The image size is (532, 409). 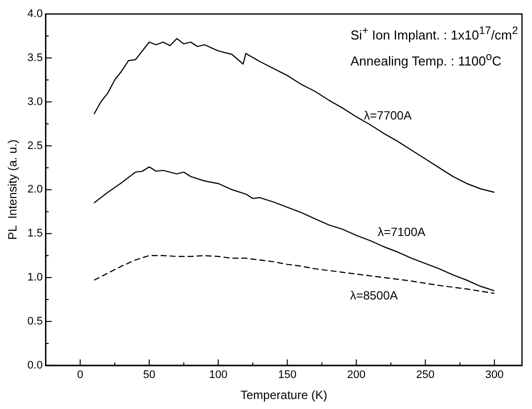 I want to click on y-tick-label: 0.0, so click(x=35, y=365).